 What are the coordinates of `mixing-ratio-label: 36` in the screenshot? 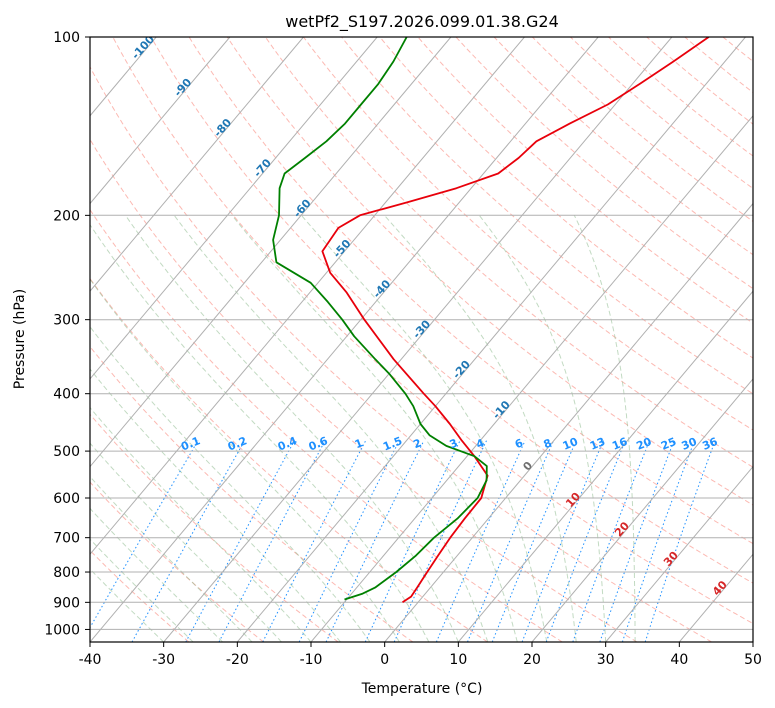 It's located at (709, 444).